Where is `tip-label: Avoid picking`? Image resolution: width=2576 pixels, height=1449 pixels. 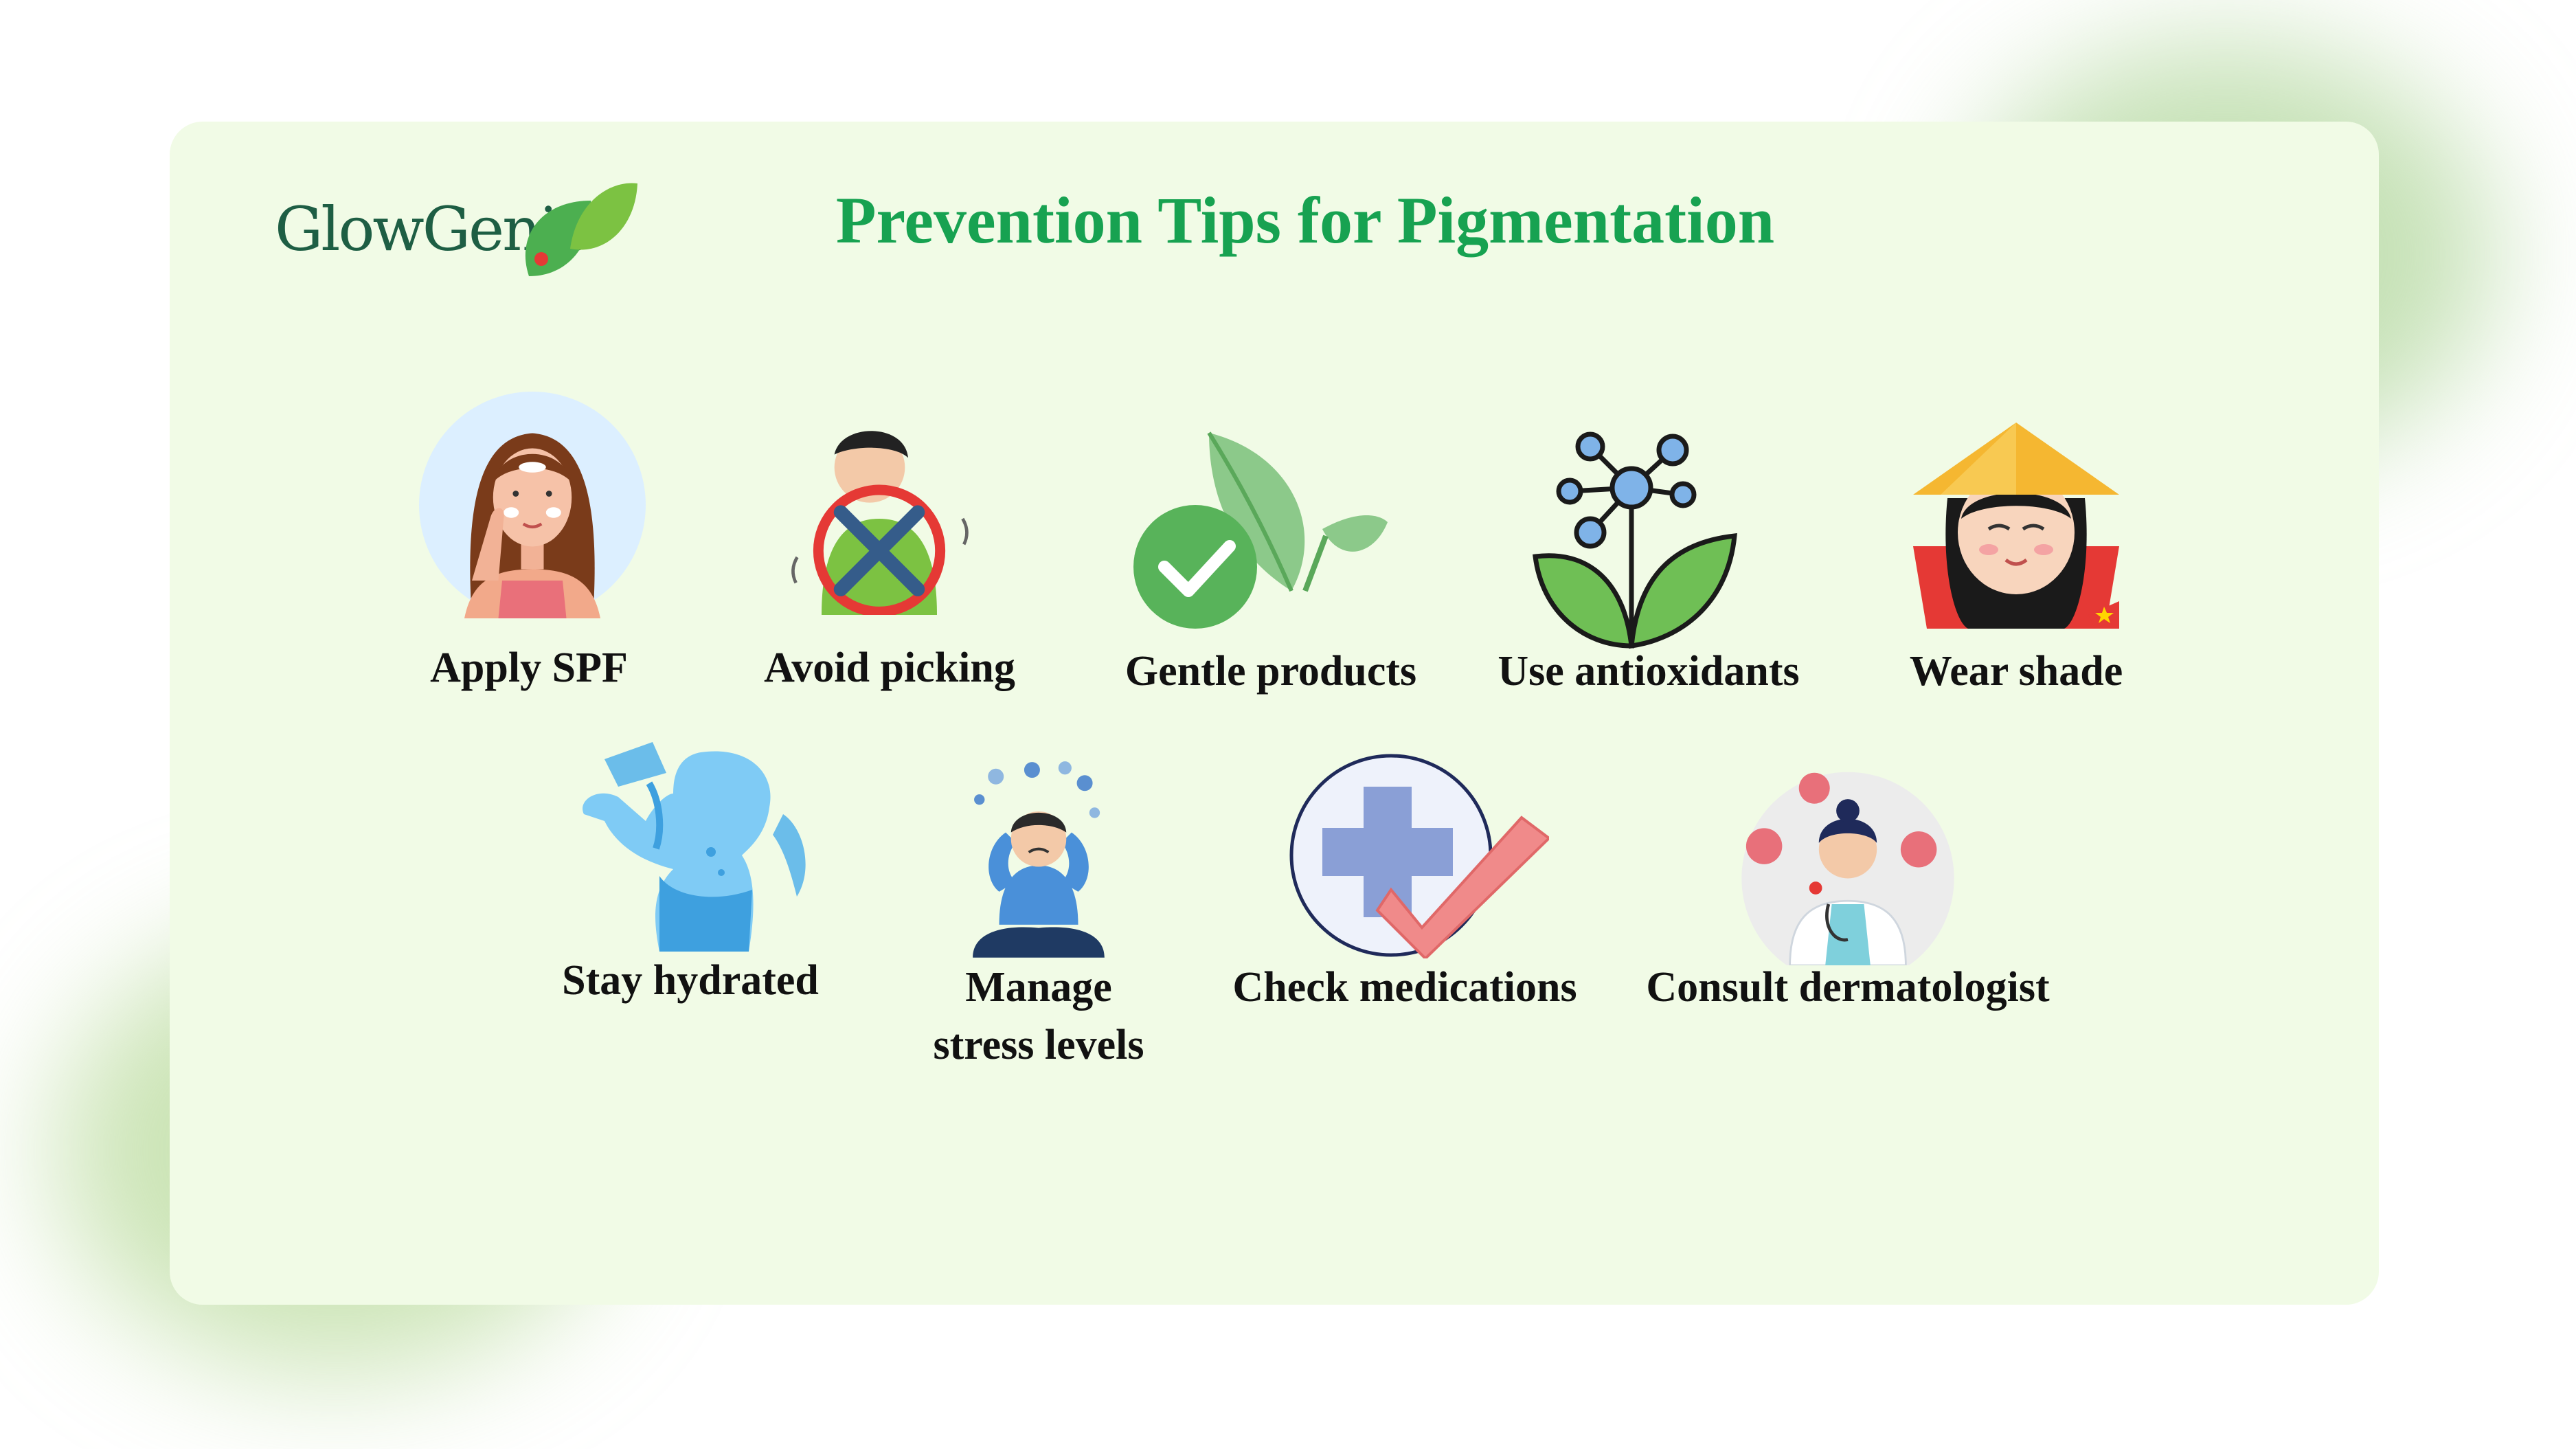 tip-label: Avoid picking is located at coordinates (889, 667).